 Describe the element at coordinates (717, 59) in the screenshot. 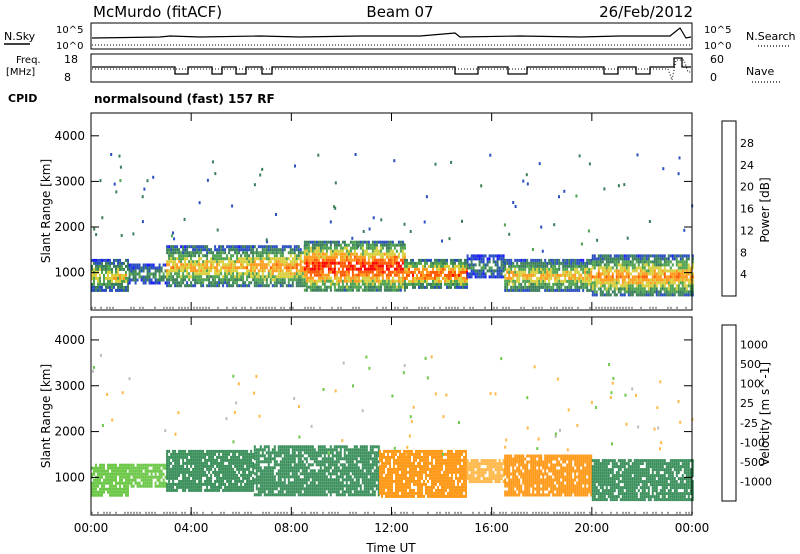

I see `nave-tick-high: 60` at that location.